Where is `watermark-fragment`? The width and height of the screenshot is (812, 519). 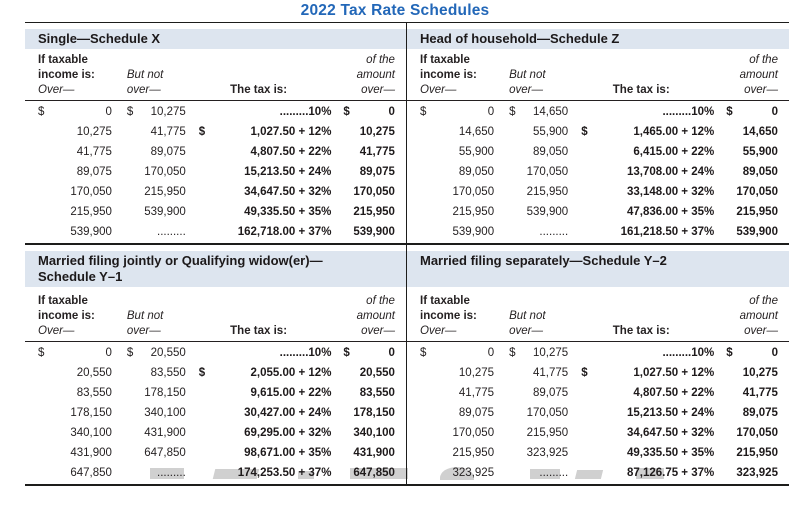 watermark-fragment is located at coordinates (167, 473).